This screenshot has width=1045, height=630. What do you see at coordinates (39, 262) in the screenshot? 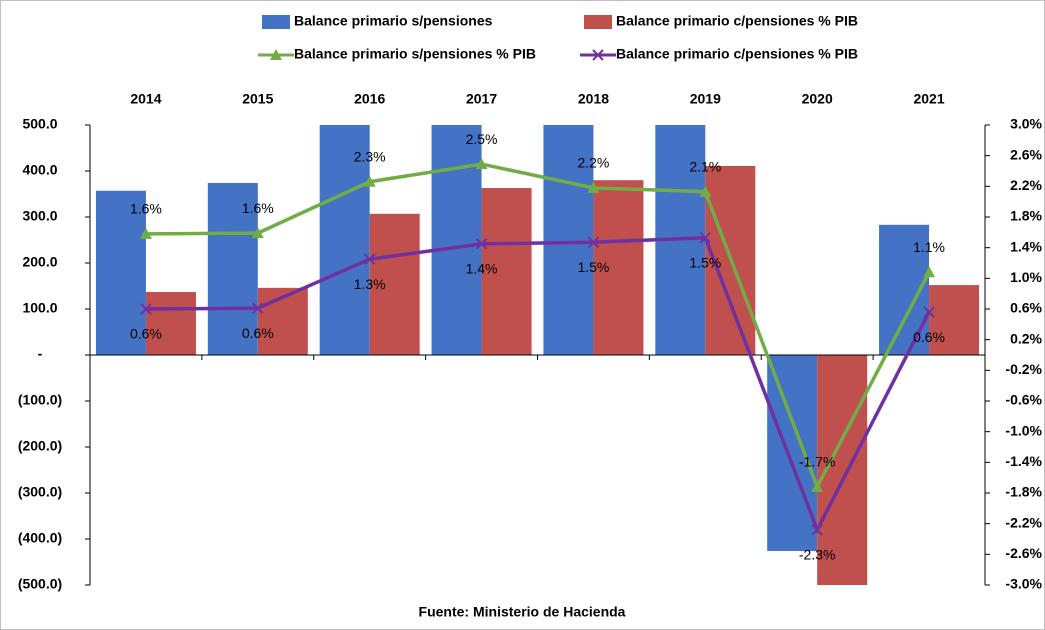
I see `y-tick-label: 200.0` at bounding box center [39, 262].